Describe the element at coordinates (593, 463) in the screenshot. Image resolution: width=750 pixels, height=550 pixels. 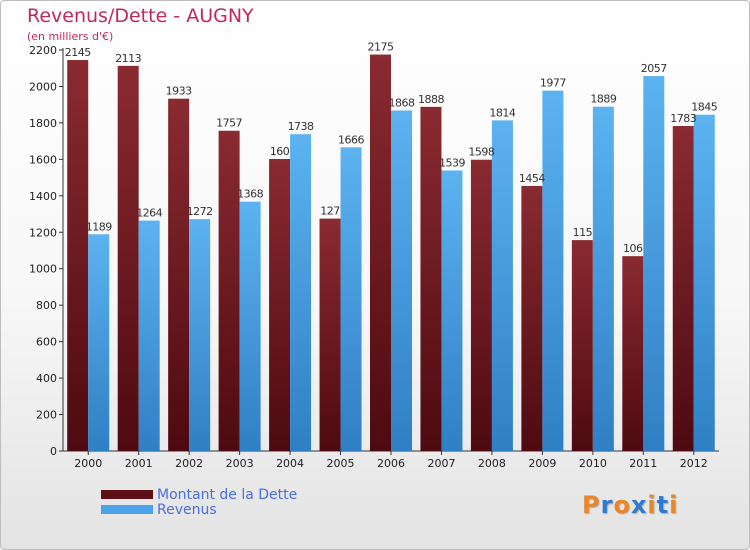
I see `x-tick-label: 2010` at that location.